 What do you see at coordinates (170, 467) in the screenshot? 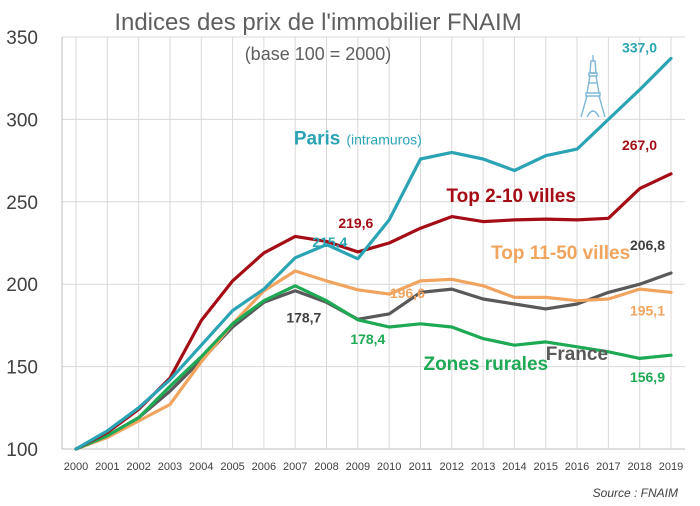
I see `x-tick-label: 2003` at bounding box center [170, 467].